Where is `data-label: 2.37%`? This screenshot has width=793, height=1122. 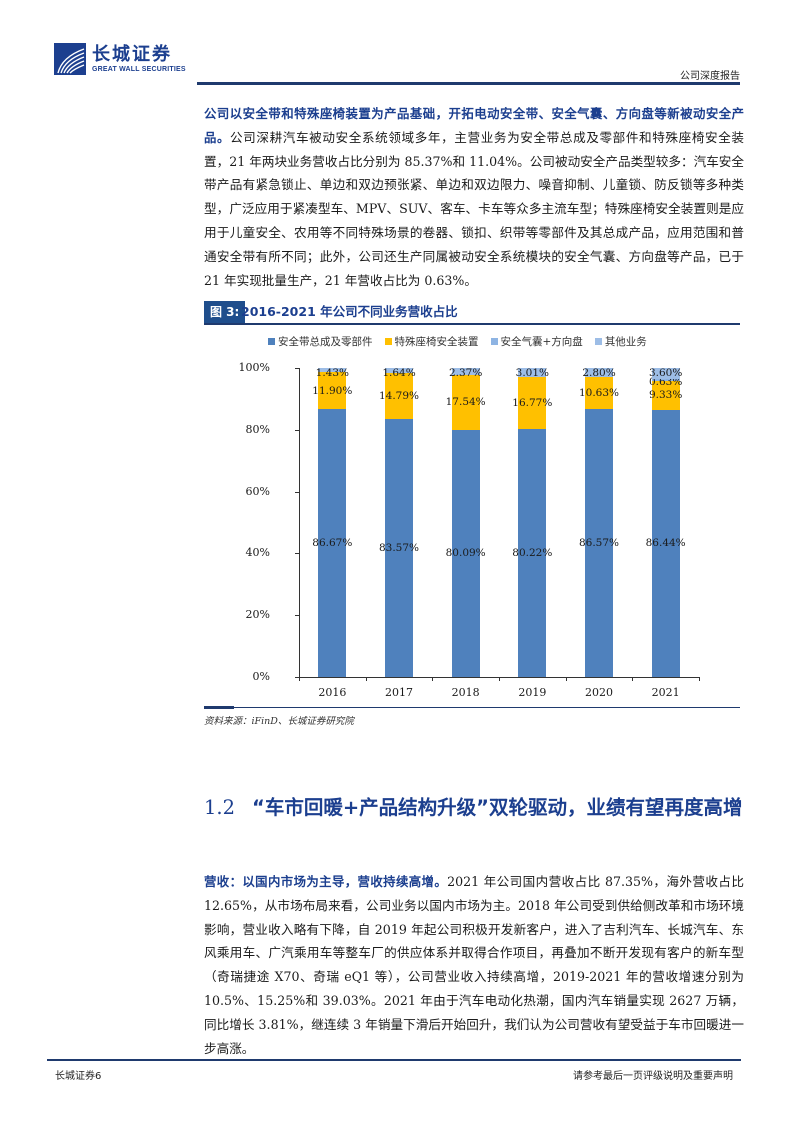
data-label: 2.37% is located at coordinates (465, 373).